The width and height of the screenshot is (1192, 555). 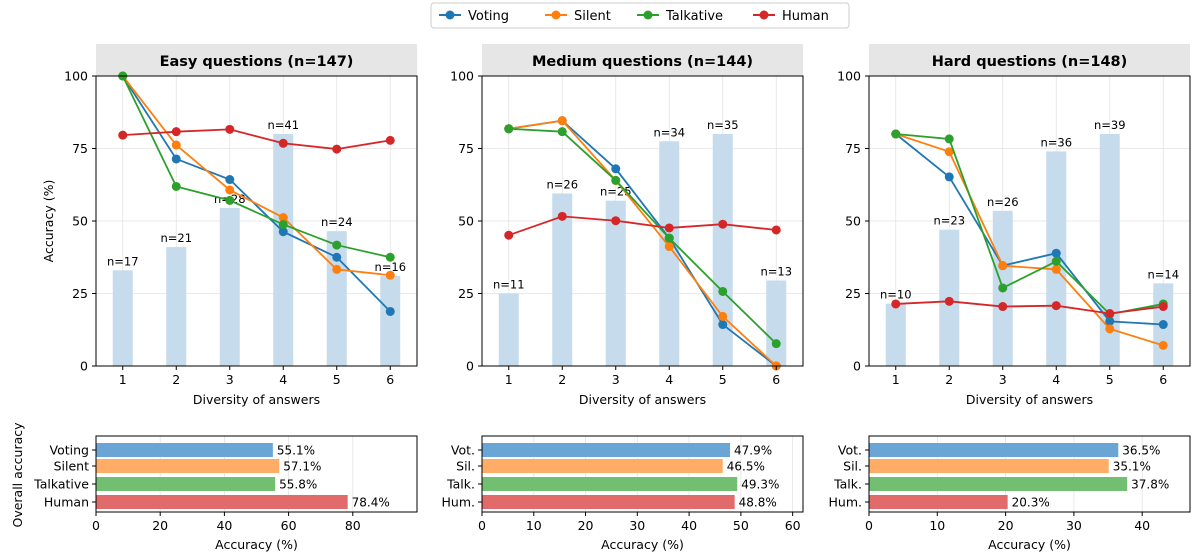 I want to click on series-line-voting, so click(x=1029, y=229).